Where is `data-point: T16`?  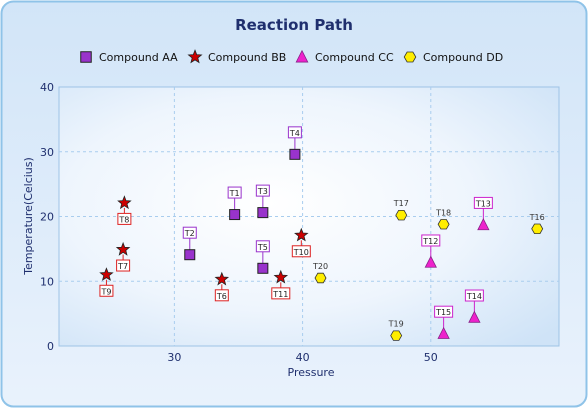 data-point: T16 is located at coordinates (537, 224).